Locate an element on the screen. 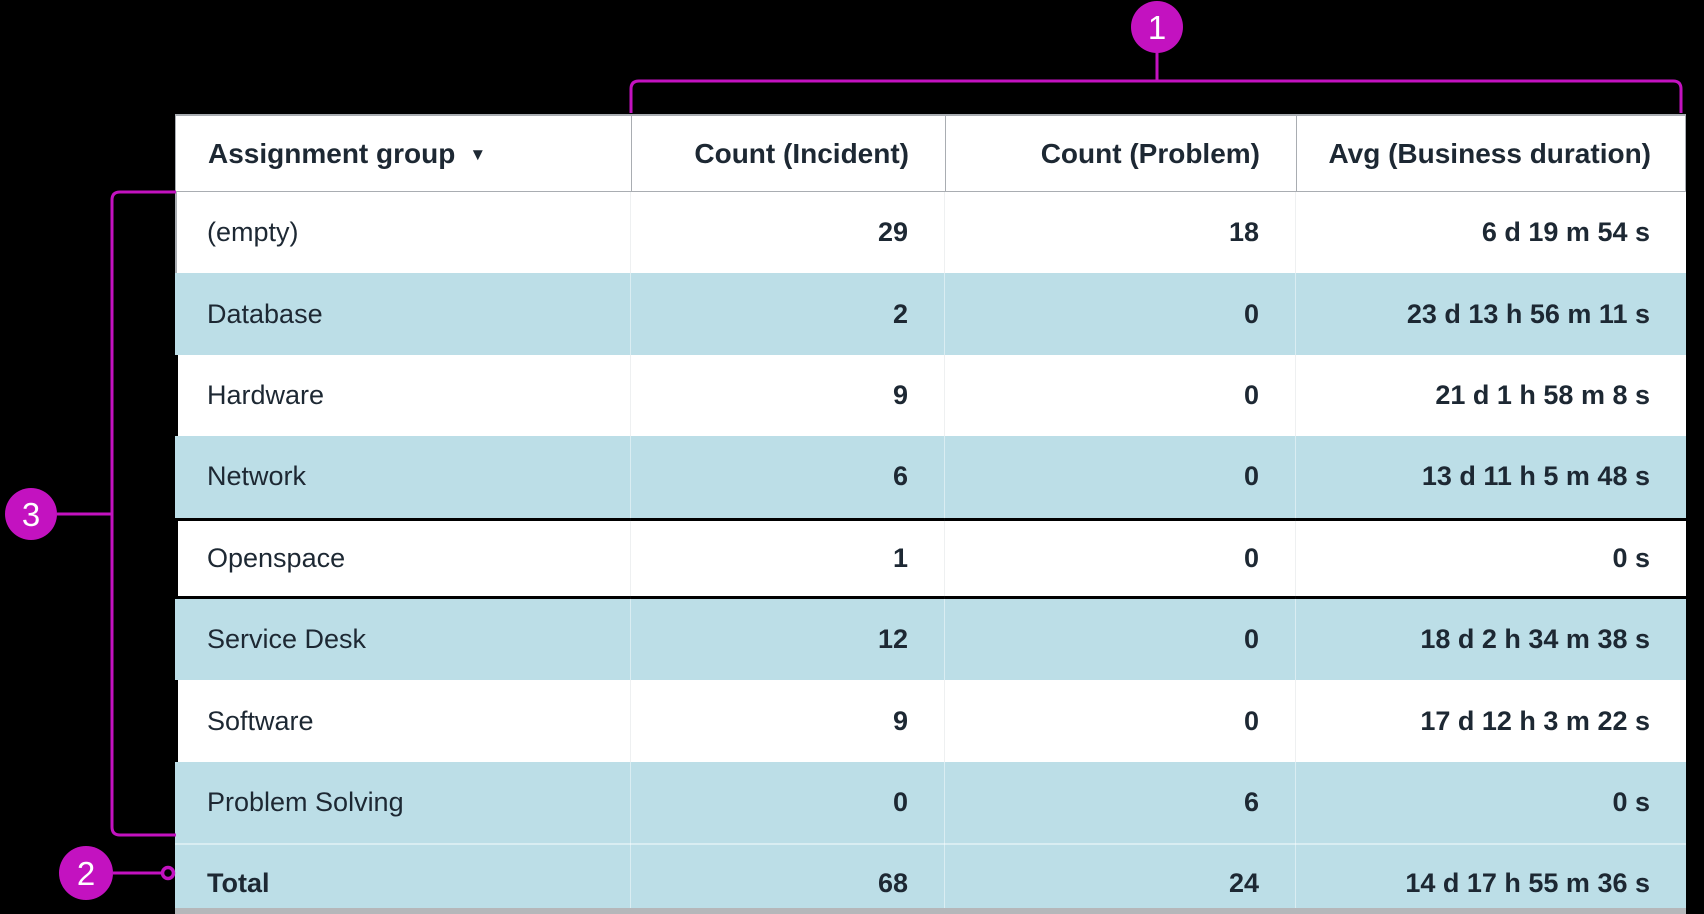 The image size is (1704, 914). cell-count-incident: 0 is located at coordinates (787, 802).